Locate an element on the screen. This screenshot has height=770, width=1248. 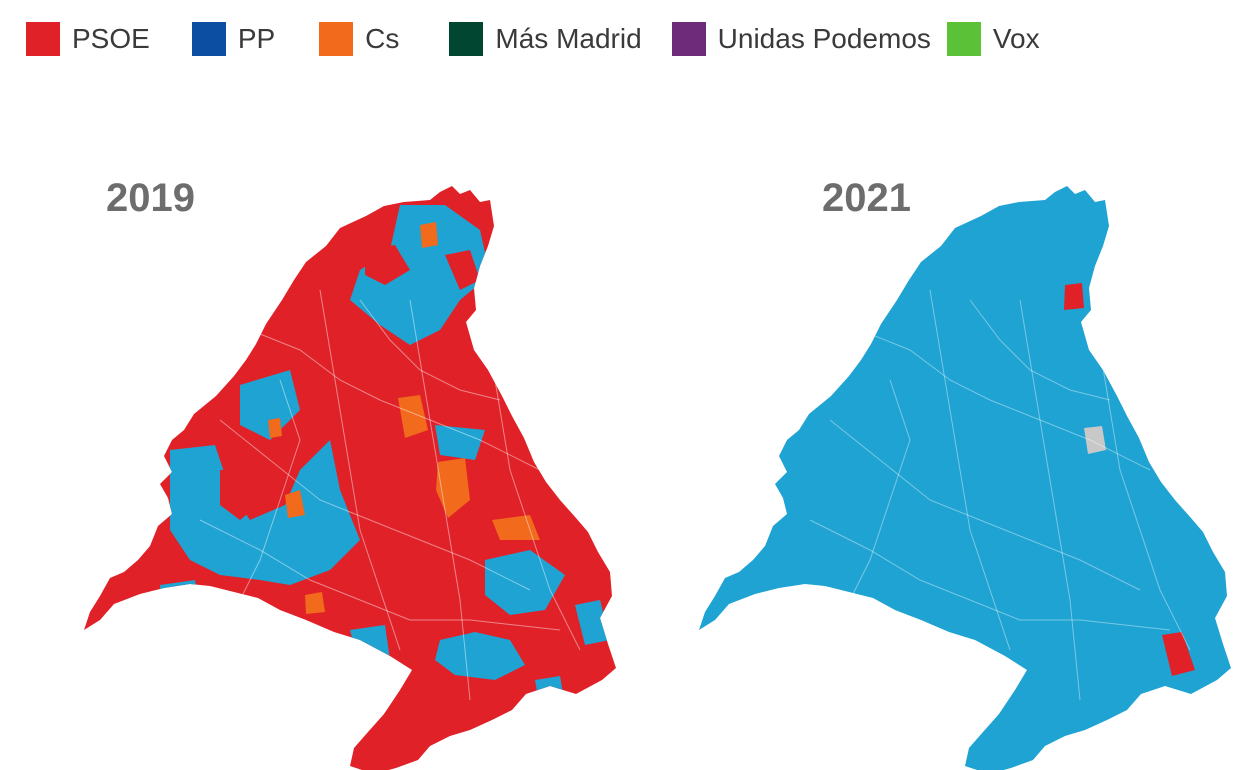
municipality-2019-south-edge is located at coordinates (550, 692).